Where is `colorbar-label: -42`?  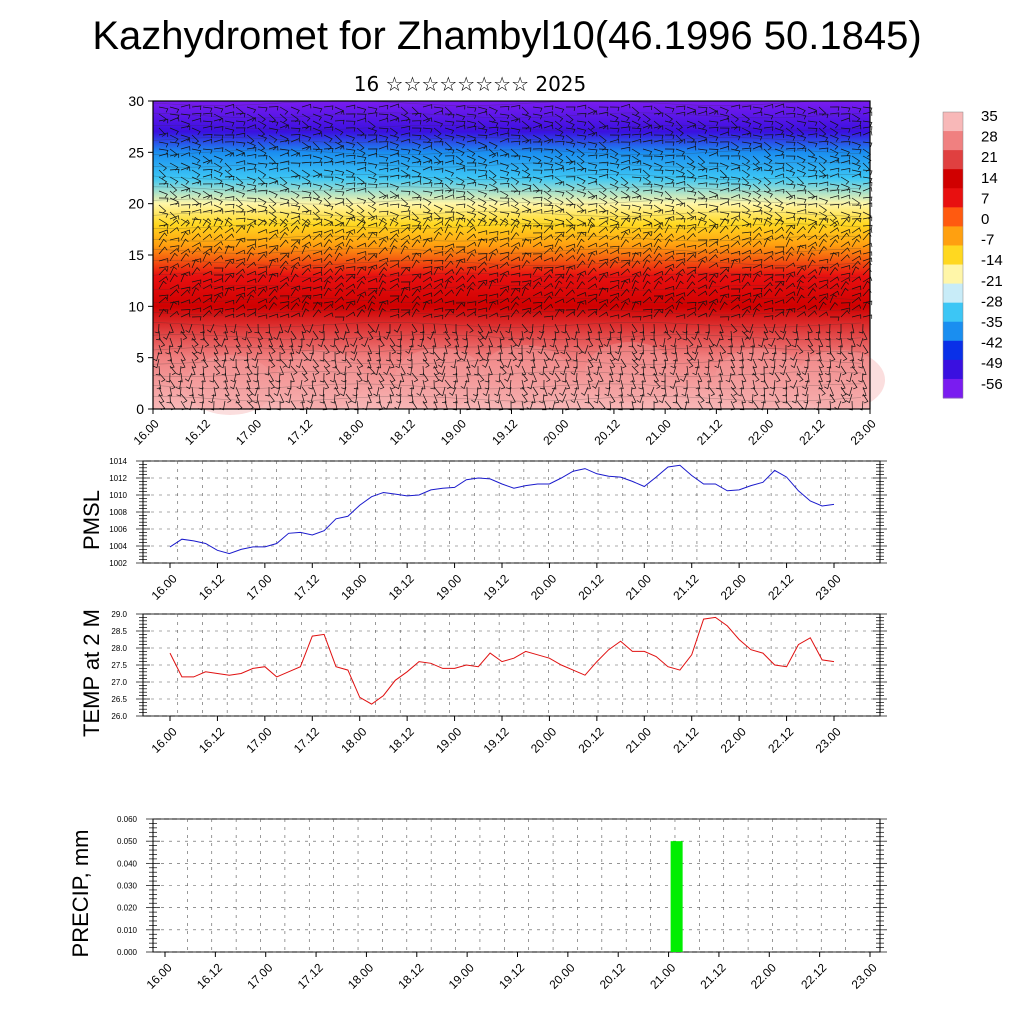 colorbar-label: -42 is located at coordinates (992, 343).